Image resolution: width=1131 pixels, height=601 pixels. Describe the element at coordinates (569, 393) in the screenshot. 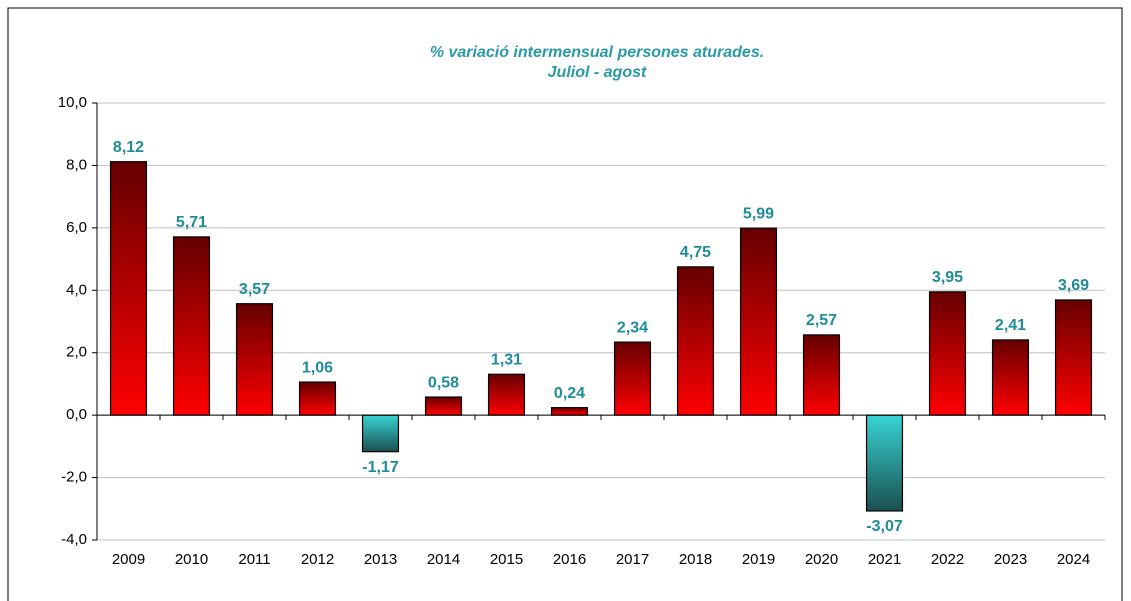

I see `value-label: 0,24` at that location.